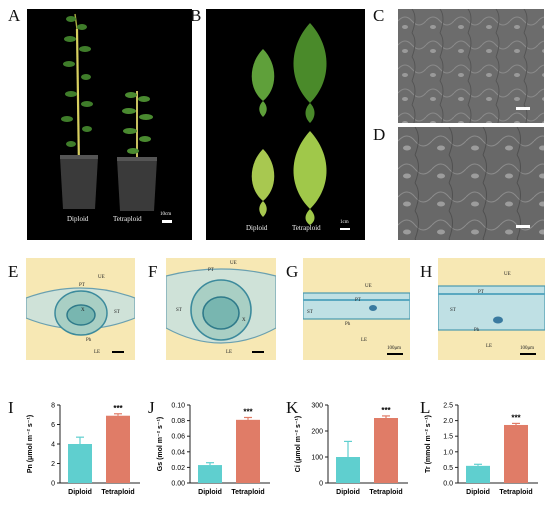 Image resolution: width=550 pixels, height=511 pixels. What do you see at coordinates (178, 484) in the screenshot?
I see `y-tick-label: 0.00` at bounding box center [178, 484].